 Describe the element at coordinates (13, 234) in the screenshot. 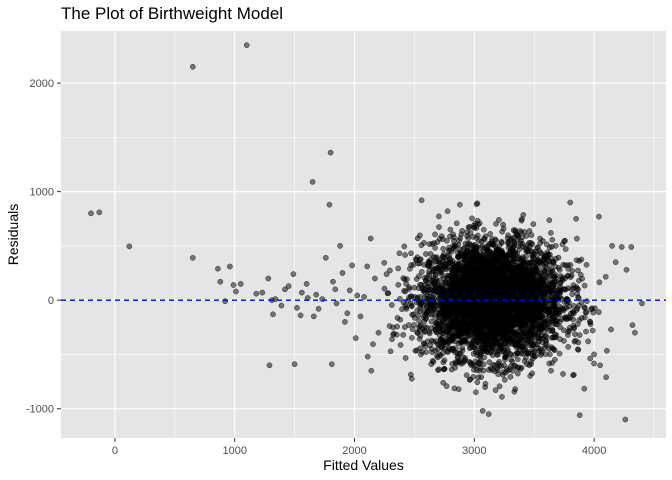

I see `y-axis-label: Residuals` at that location.